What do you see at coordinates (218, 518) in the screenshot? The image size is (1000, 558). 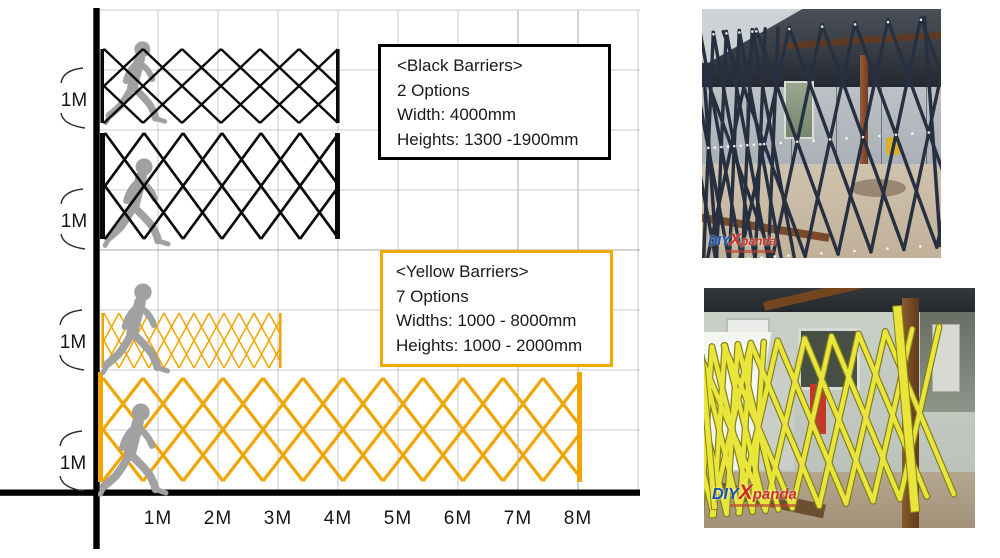 I see `x-axis-label: 2M` at bounding box center [218, 518].